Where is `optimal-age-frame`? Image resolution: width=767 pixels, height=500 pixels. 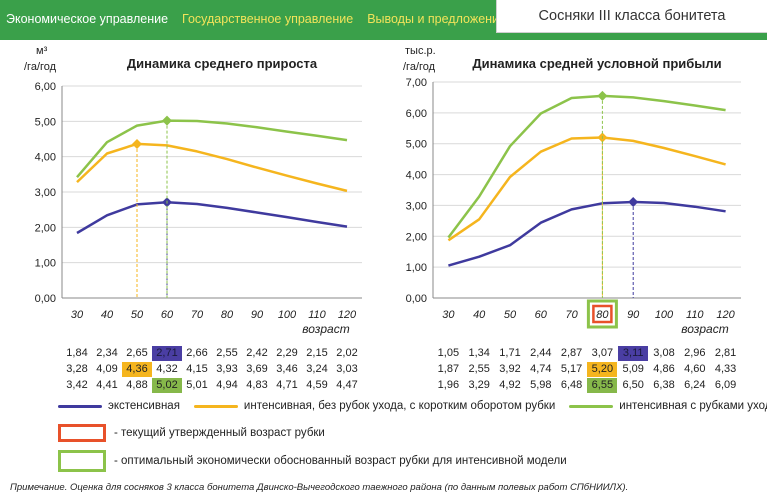
optimal-age-frame is located at coordinates (602, 314).